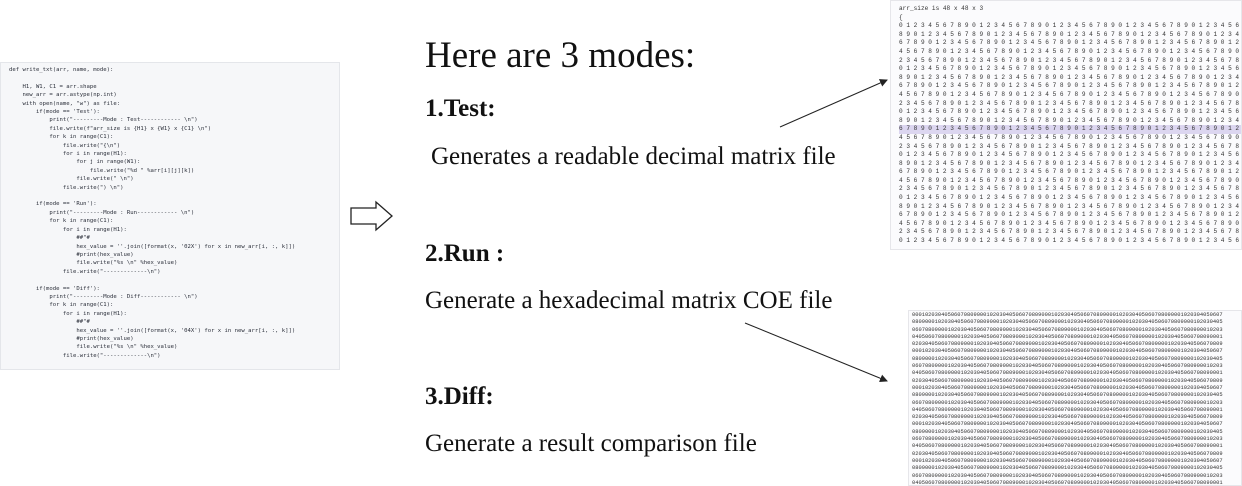 The width and height of the screenshot is (1242, 486). What do you see at coordinates (61, 70) in the screenshot?
I see `code-line: def write_txt(arr, name, mode):` at bounding box center [61, 70].